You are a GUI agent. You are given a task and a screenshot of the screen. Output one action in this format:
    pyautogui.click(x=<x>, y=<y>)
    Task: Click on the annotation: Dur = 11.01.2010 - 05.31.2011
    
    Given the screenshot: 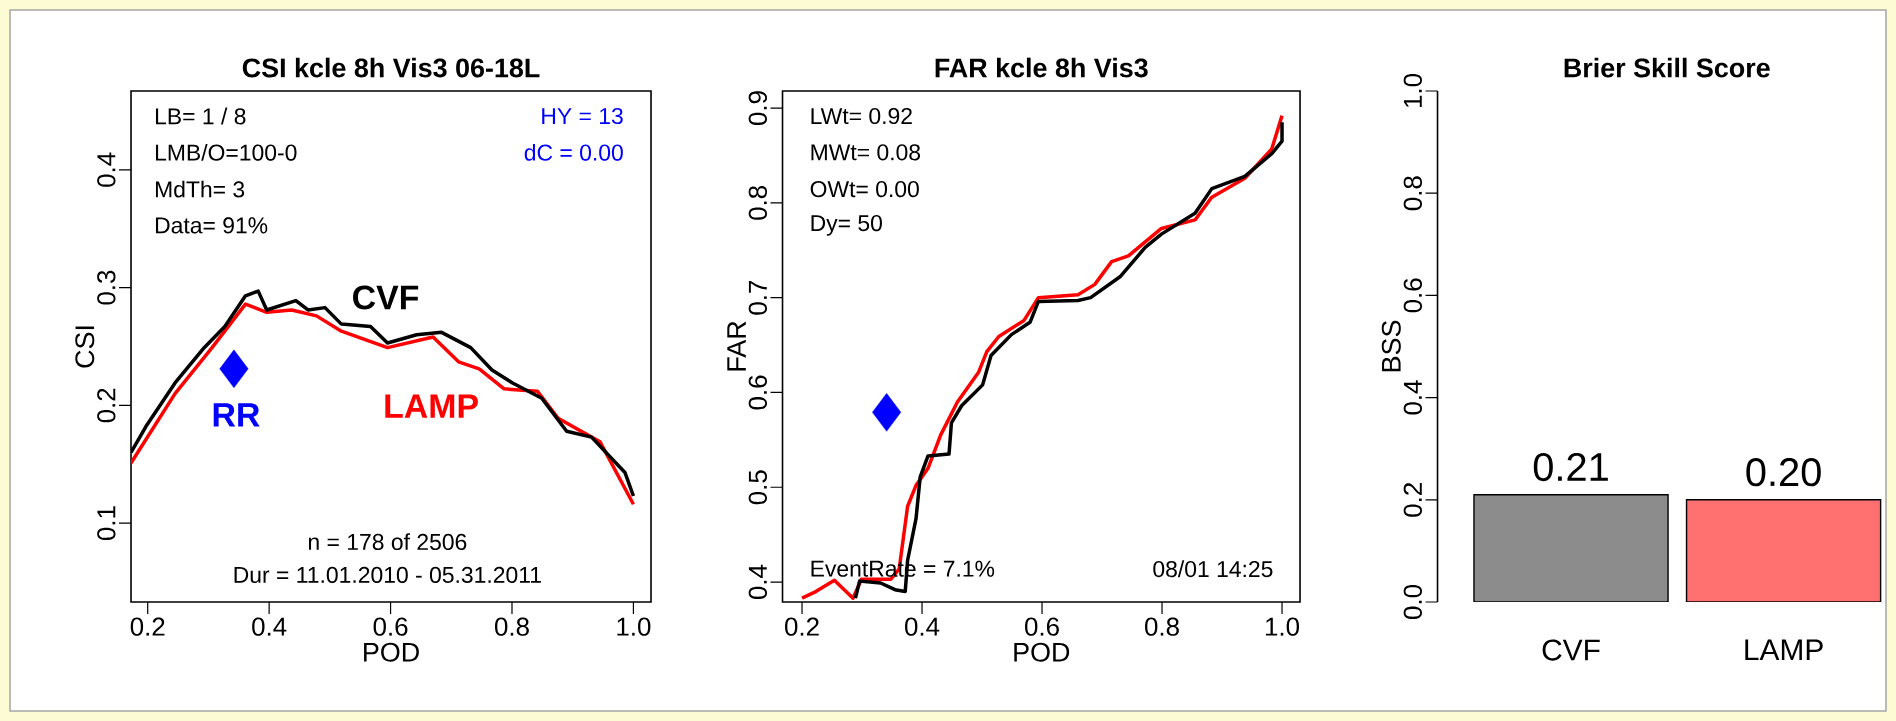 What is the action you would take?
    pyautogui.click(x=387, y=575)
    